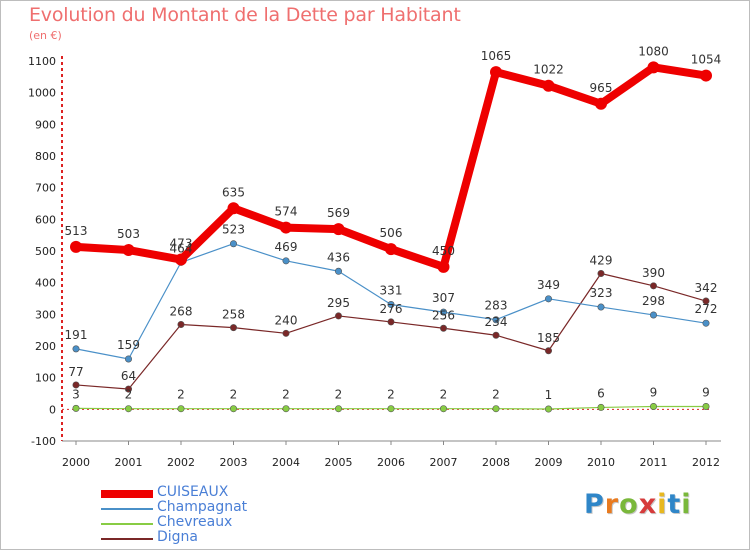 The width and height of the screenshot is (750, 550). Describe the element at coordinates (706, 462) in the screenshot. I see `x-tick-label: 2012` at that location.